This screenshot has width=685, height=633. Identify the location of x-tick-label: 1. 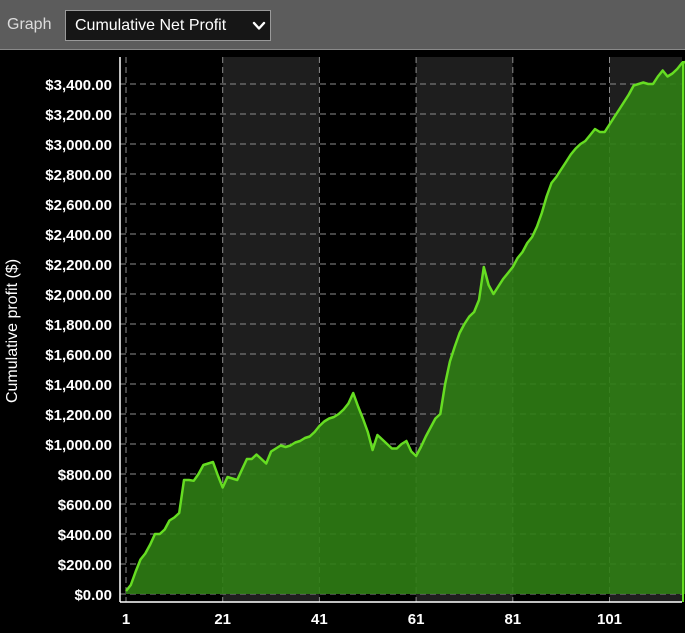
(126, 619).